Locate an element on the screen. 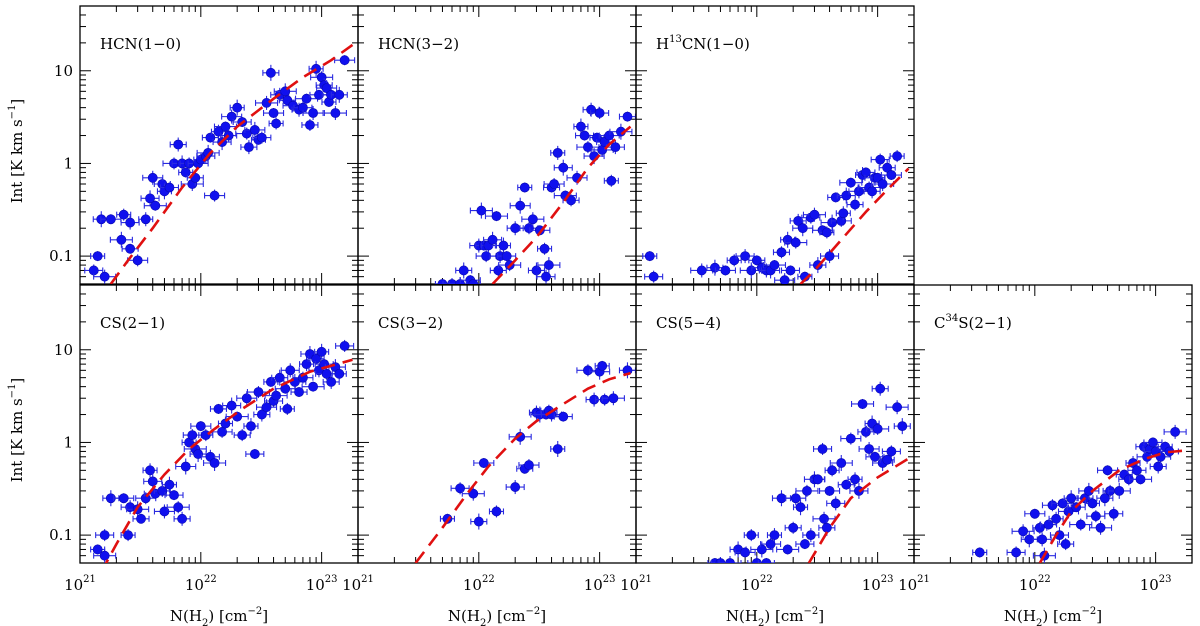 The width and height of the screenshot is (1200, 626). ticks is located at coordinates (1053, 424).